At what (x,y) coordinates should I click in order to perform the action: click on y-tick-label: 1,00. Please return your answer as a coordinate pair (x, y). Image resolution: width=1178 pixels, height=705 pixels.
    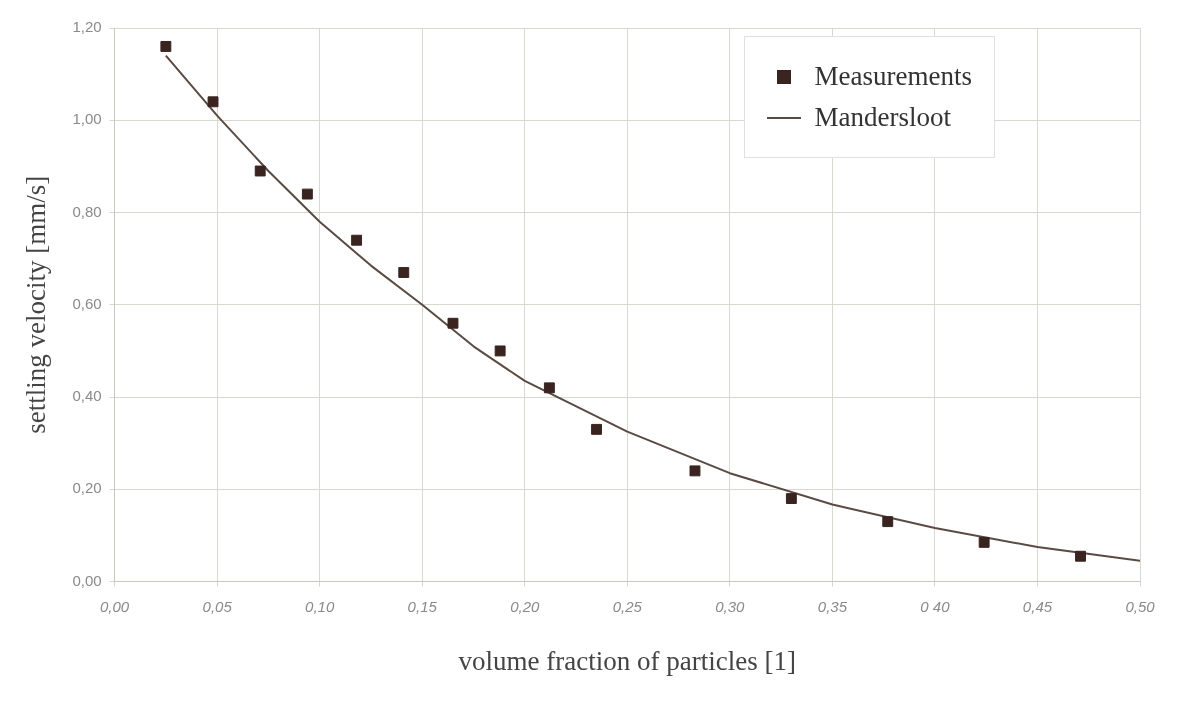
    Looking at the image, I should click on (87, 119).